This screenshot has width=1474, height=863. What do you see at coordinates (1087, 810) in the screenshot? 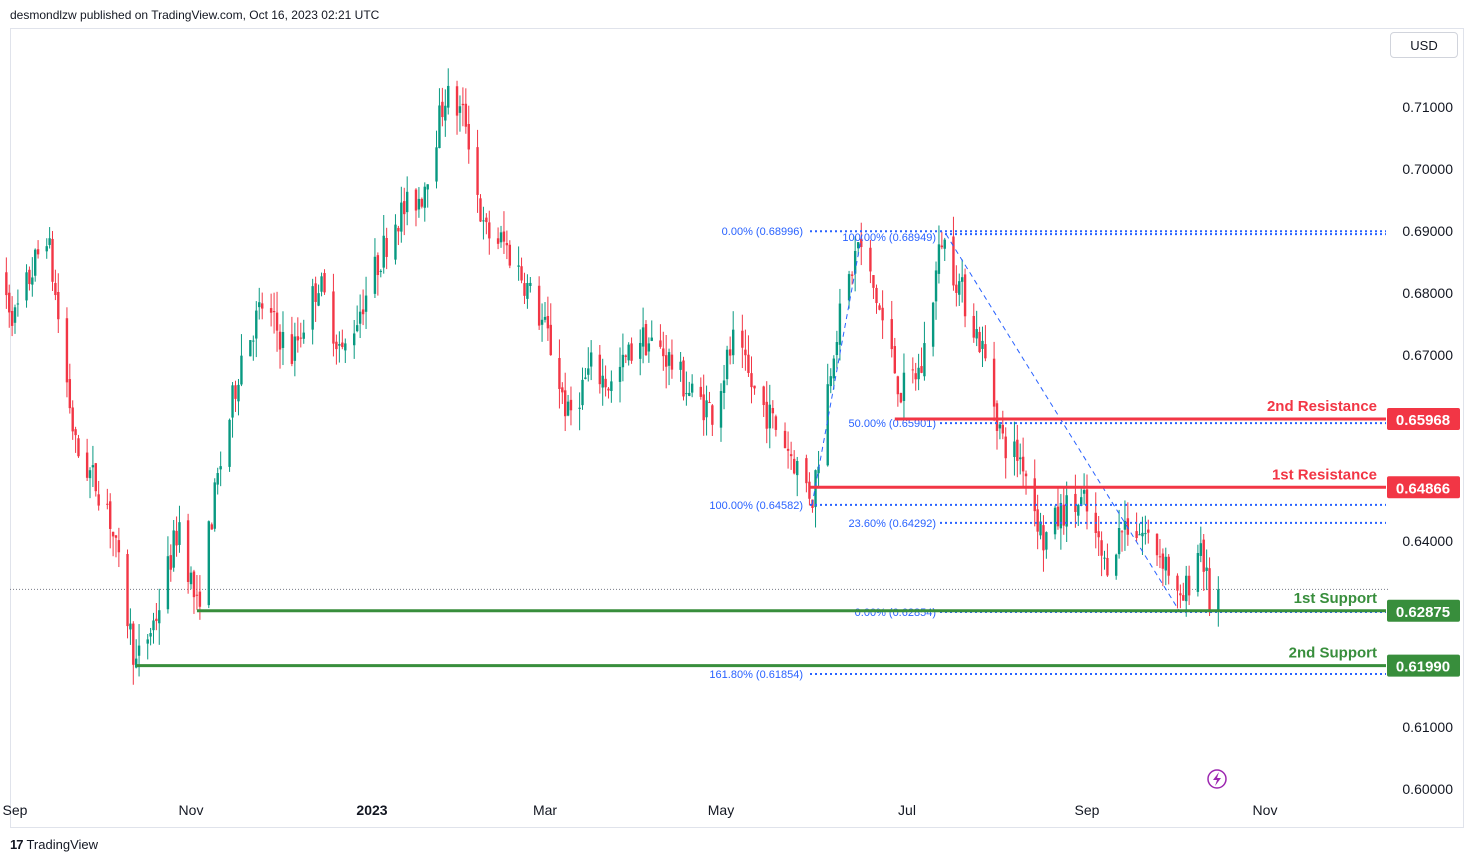
I see `x-tick-label: Sep` at bounding box center [1087, 810].